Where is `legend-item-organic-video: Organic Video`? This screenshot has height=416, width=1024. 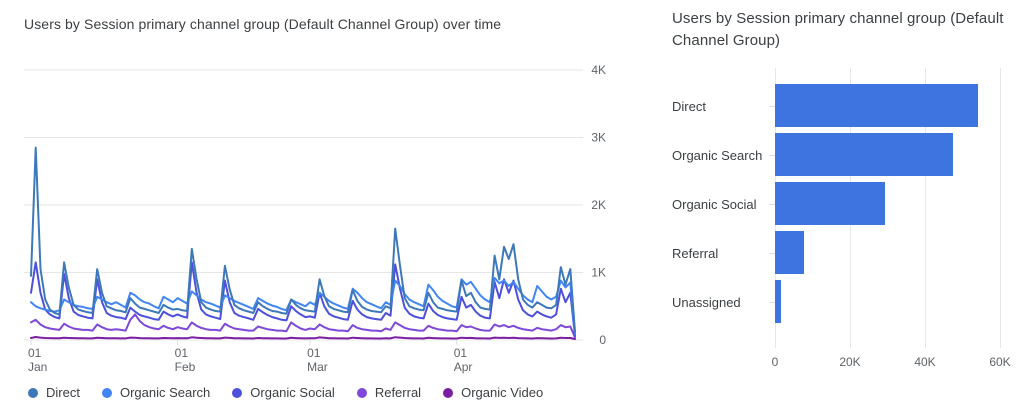 legend-item-organic-video: Organic Video is located at coordinates (493, 393).